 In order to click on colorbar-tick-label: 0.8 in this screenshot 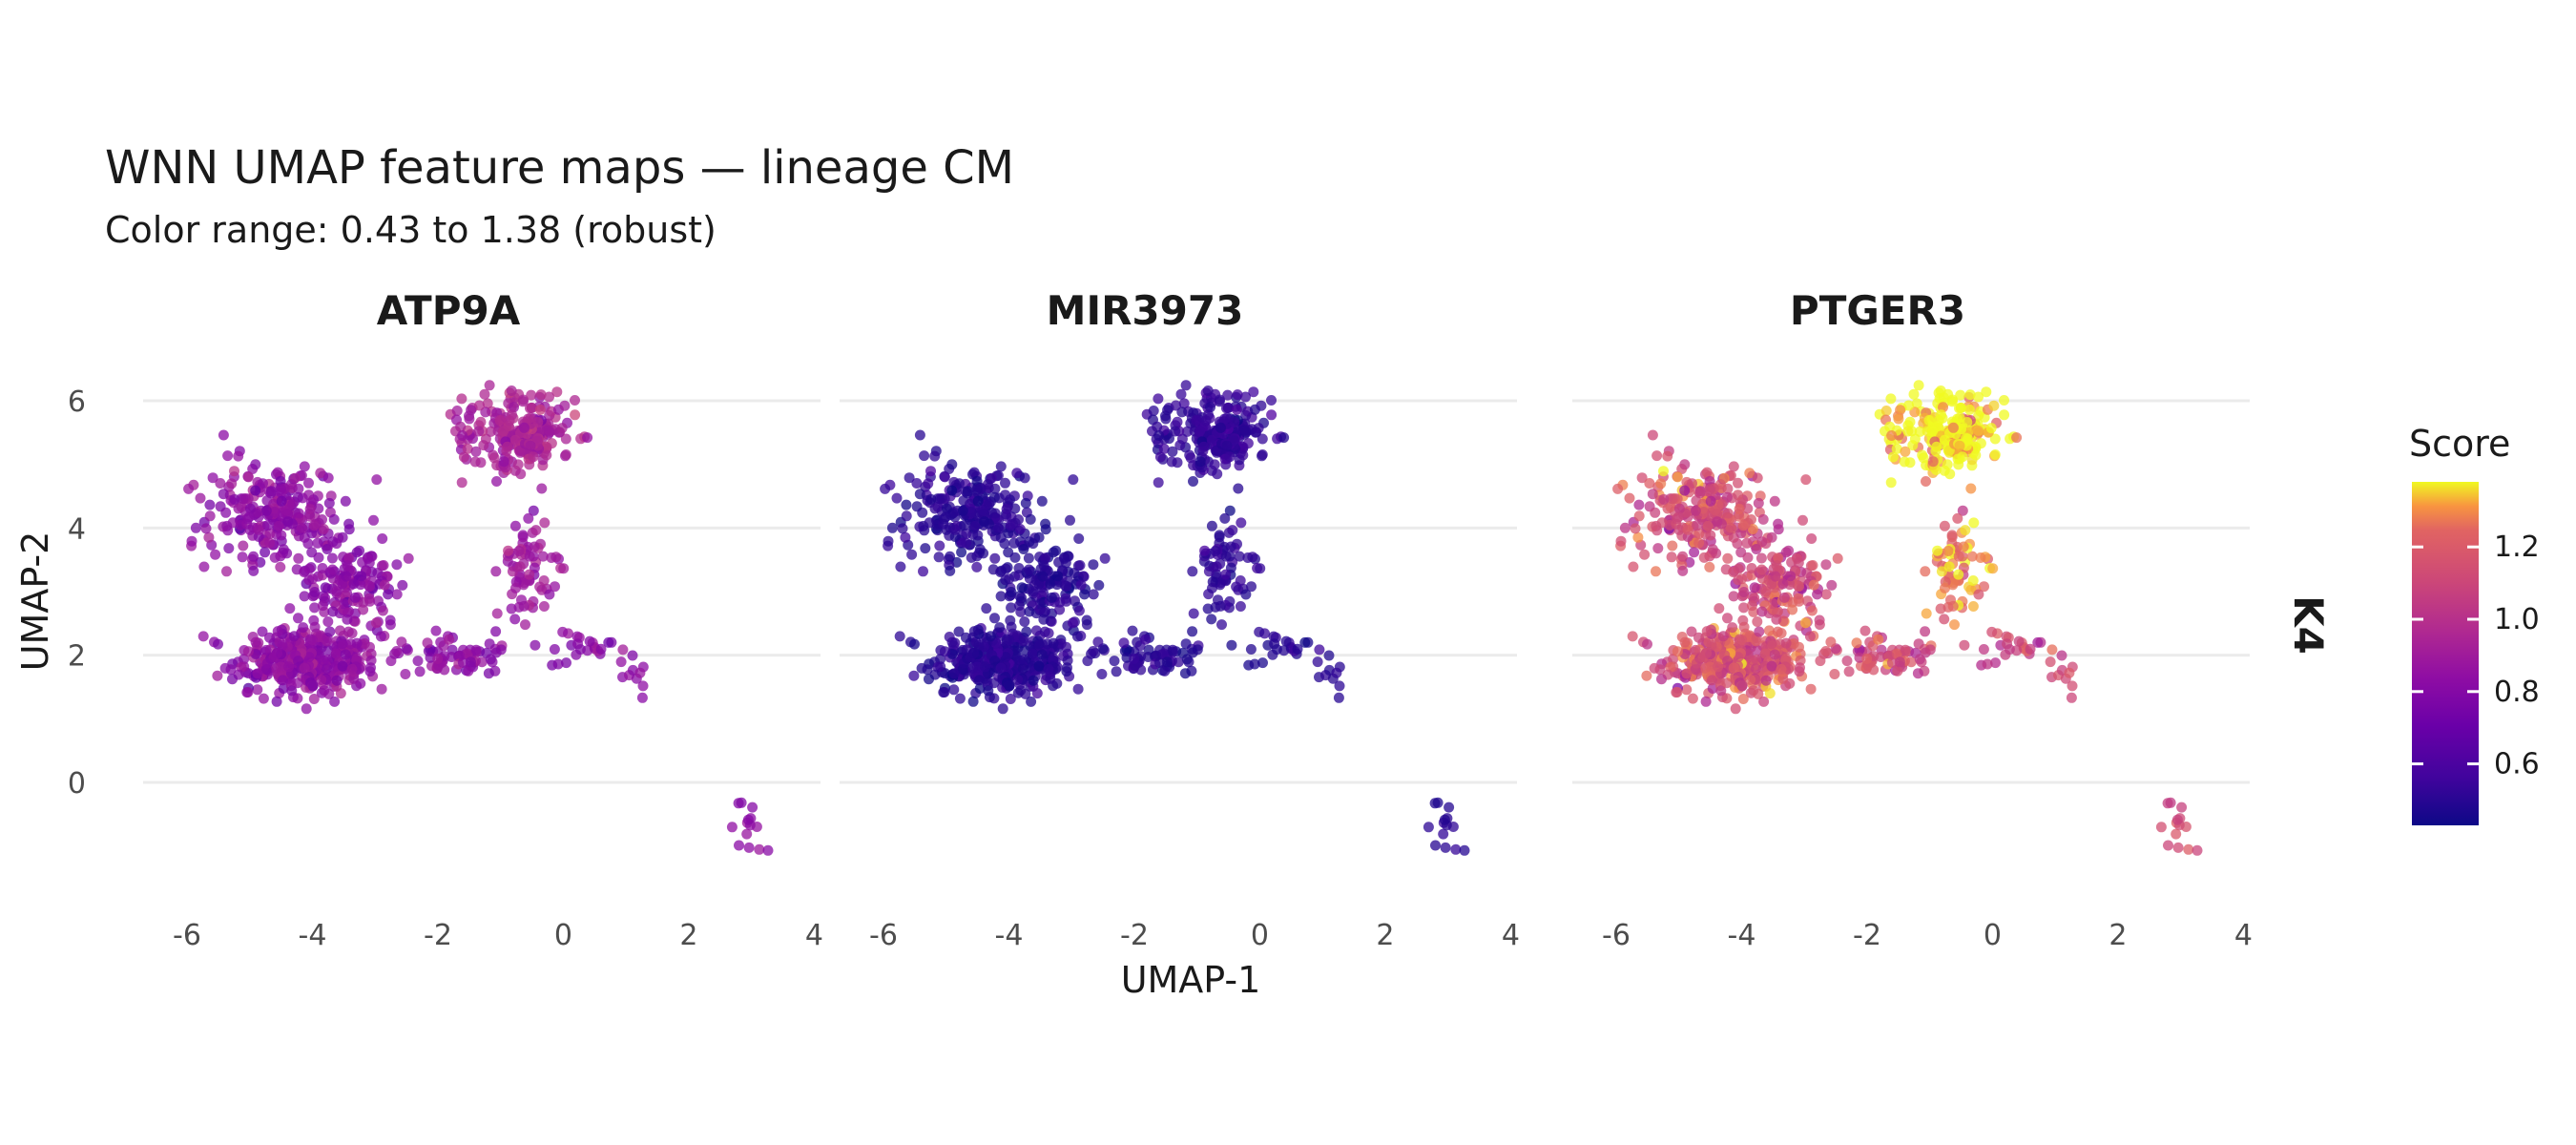, I will do `click(2517, 693)`.